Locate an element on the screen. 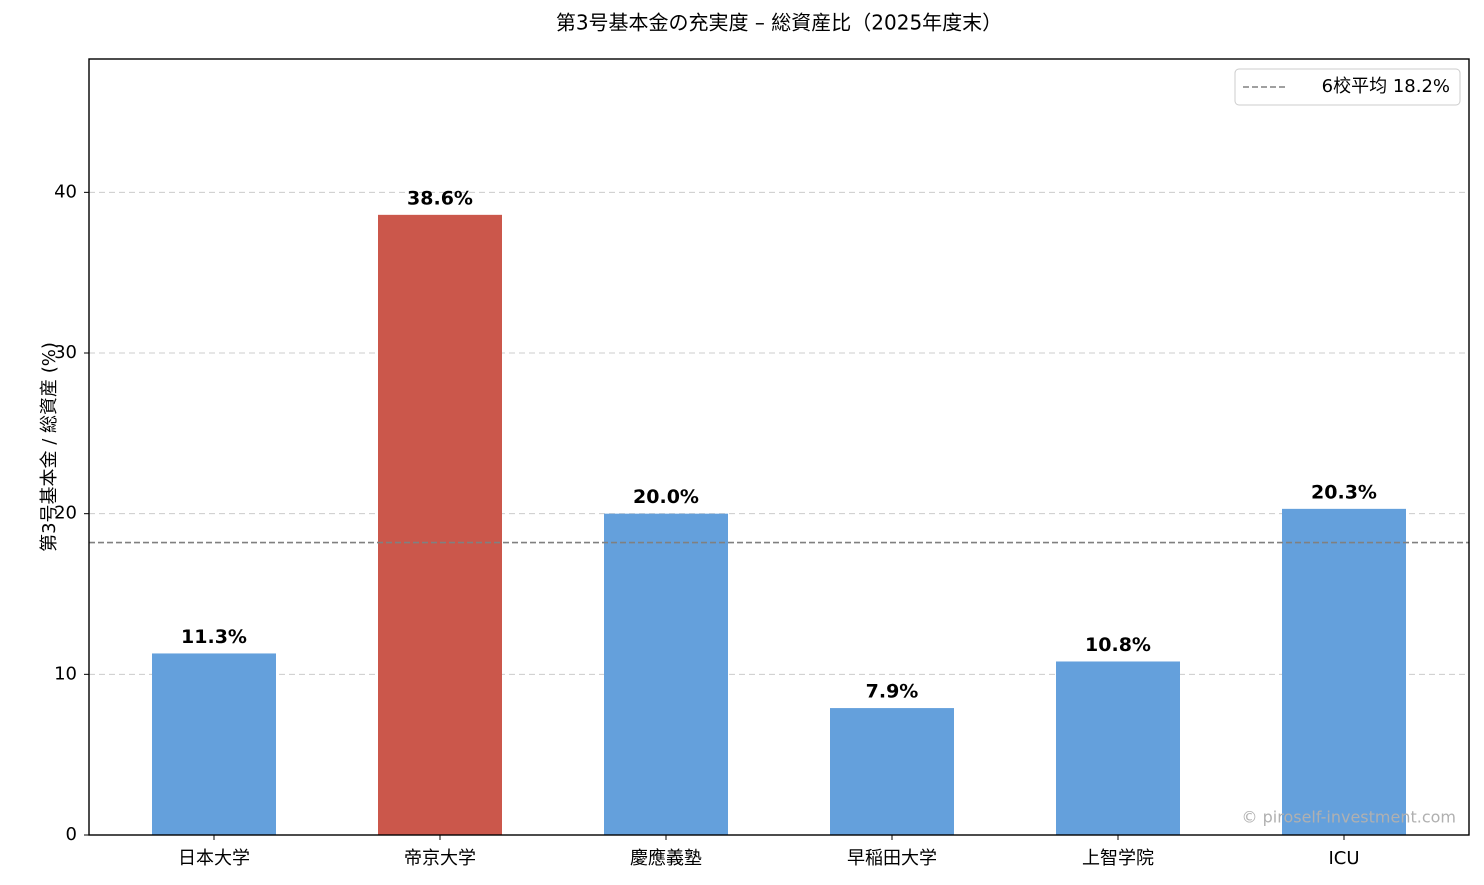 The image size is (1484, 885). value-label: 11.3% is located at coordinates (214, 637).